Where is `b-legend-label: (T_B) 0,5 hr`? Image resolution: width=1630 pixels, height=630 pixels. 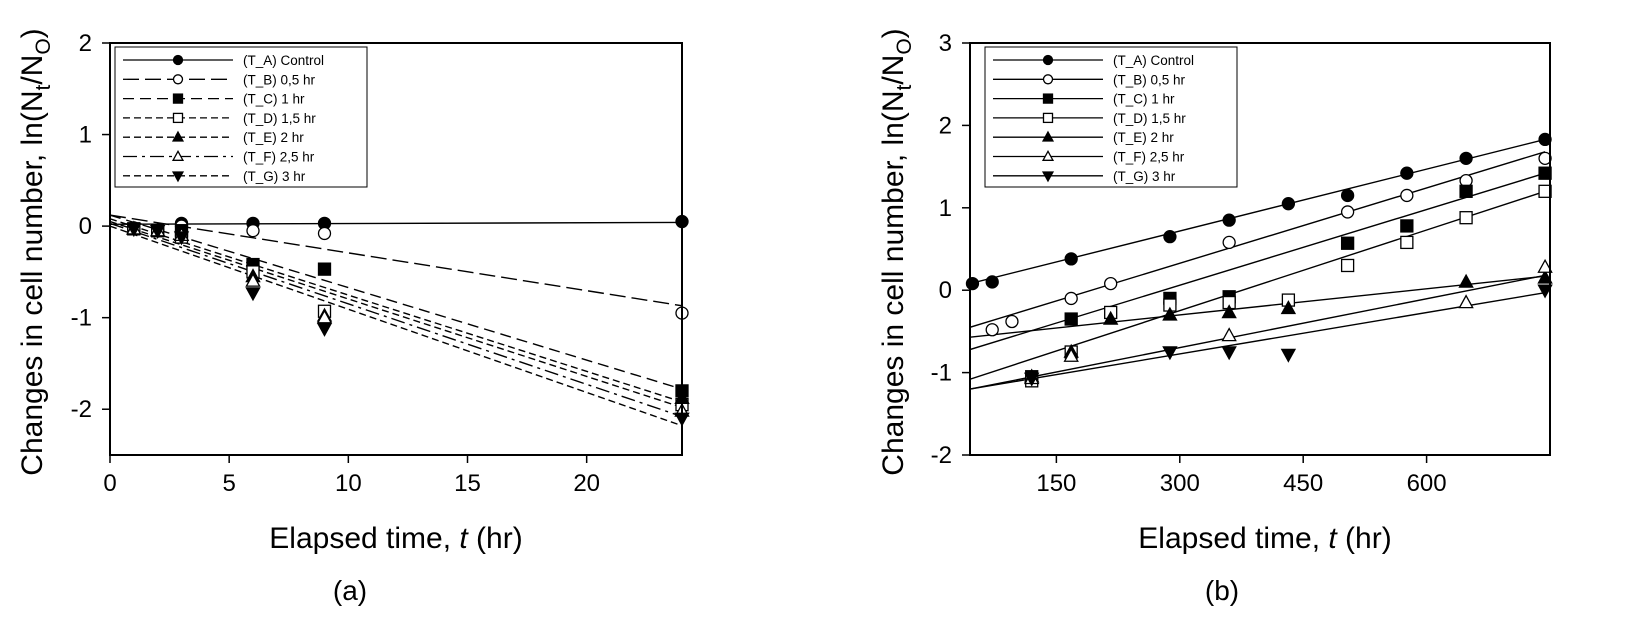
b-legend-label: (T_B) 0,5 hr is located at coordinates (1149, 79).